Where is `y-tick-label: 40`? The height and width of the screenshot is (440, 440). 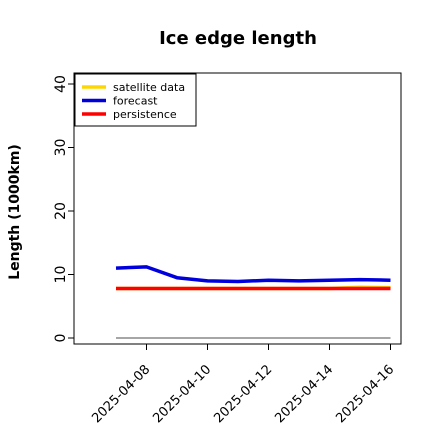
y-tick-label: 40 is located at coordinates (61, 84).